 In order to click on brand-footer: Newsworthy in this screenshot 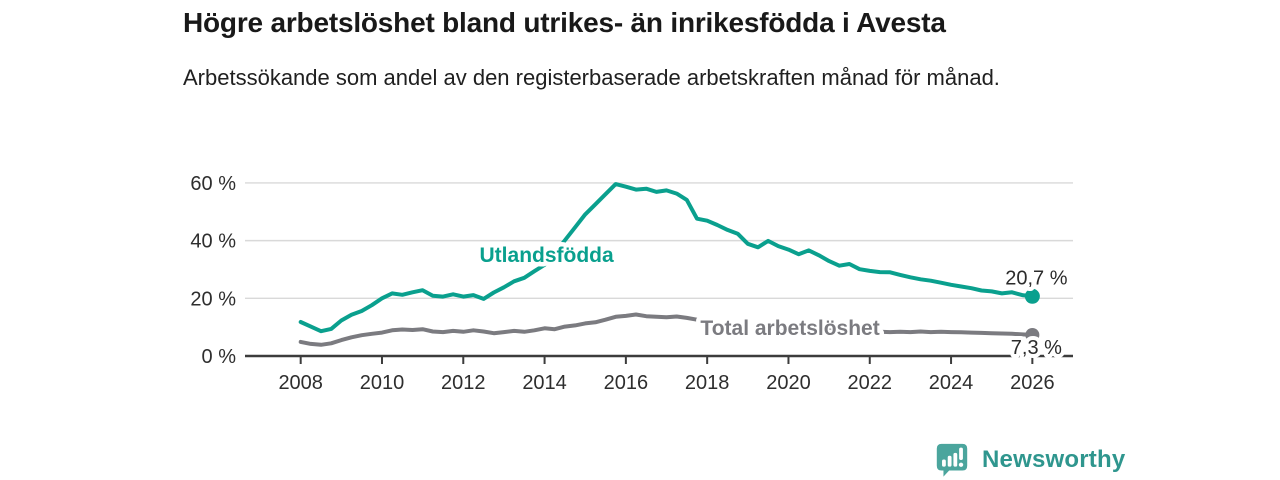, I will do `click(1029, 460)`.